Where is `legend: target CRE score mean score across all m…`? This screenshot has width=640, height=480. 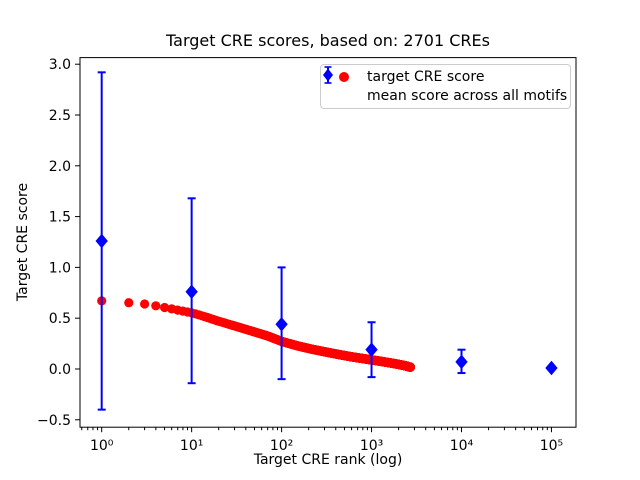 legend: target CRE score mean score across all m… is located at coordinates (445, 86).